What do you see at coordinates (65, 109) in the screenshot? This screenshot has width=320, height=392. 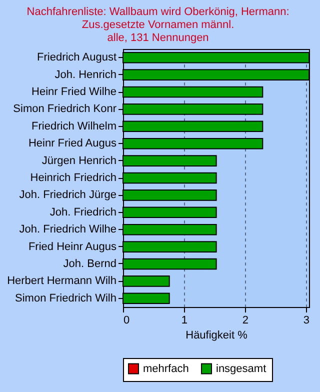 I see `y-tick-label: Simon Friedrich Konr` at bounding box center [65, 109].